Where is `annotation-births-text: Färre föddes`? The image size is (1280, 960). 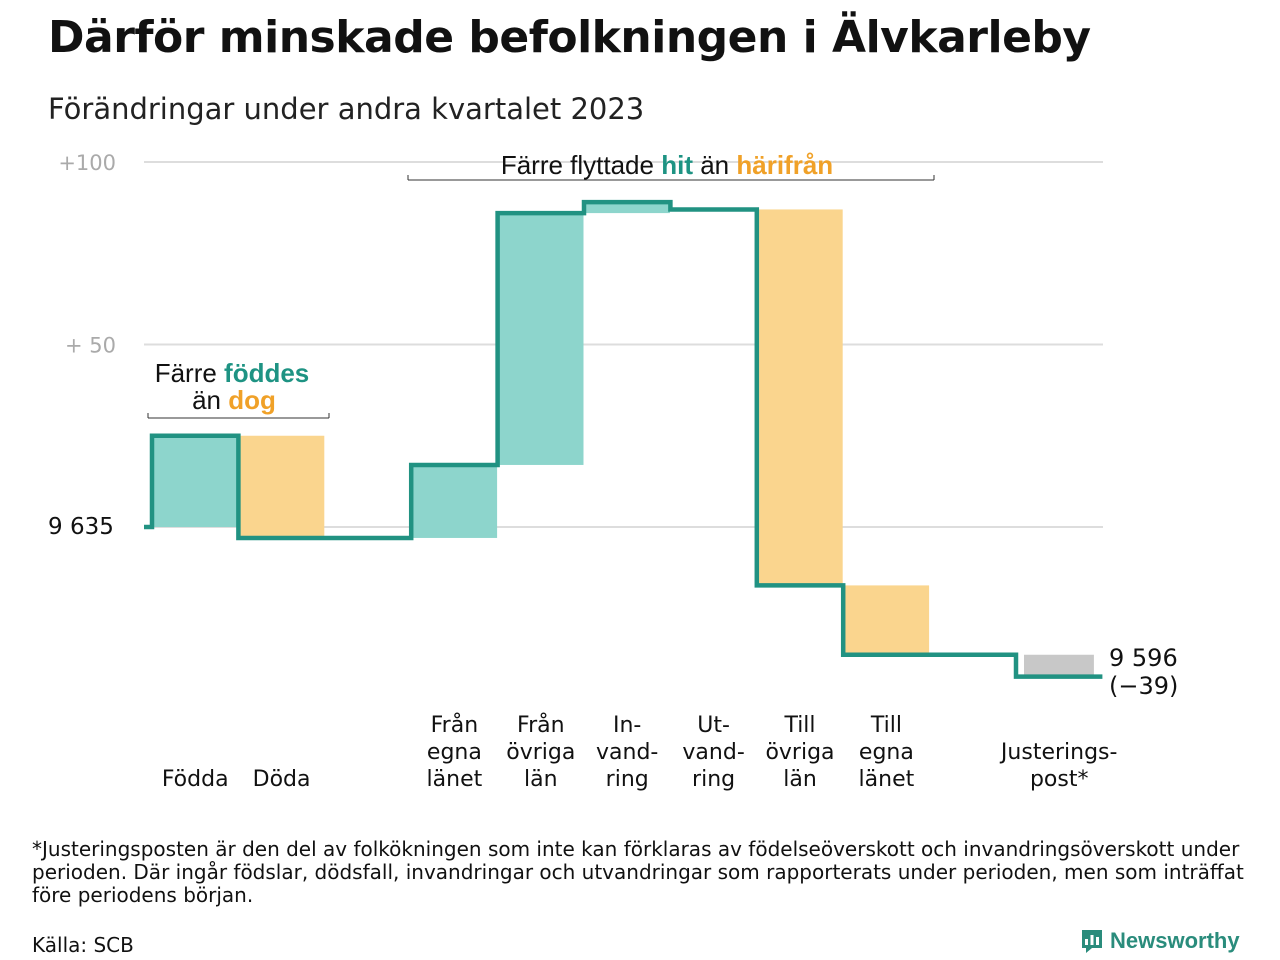
annotation-births-text: Färre föddes is located at coordinates (232, 373).